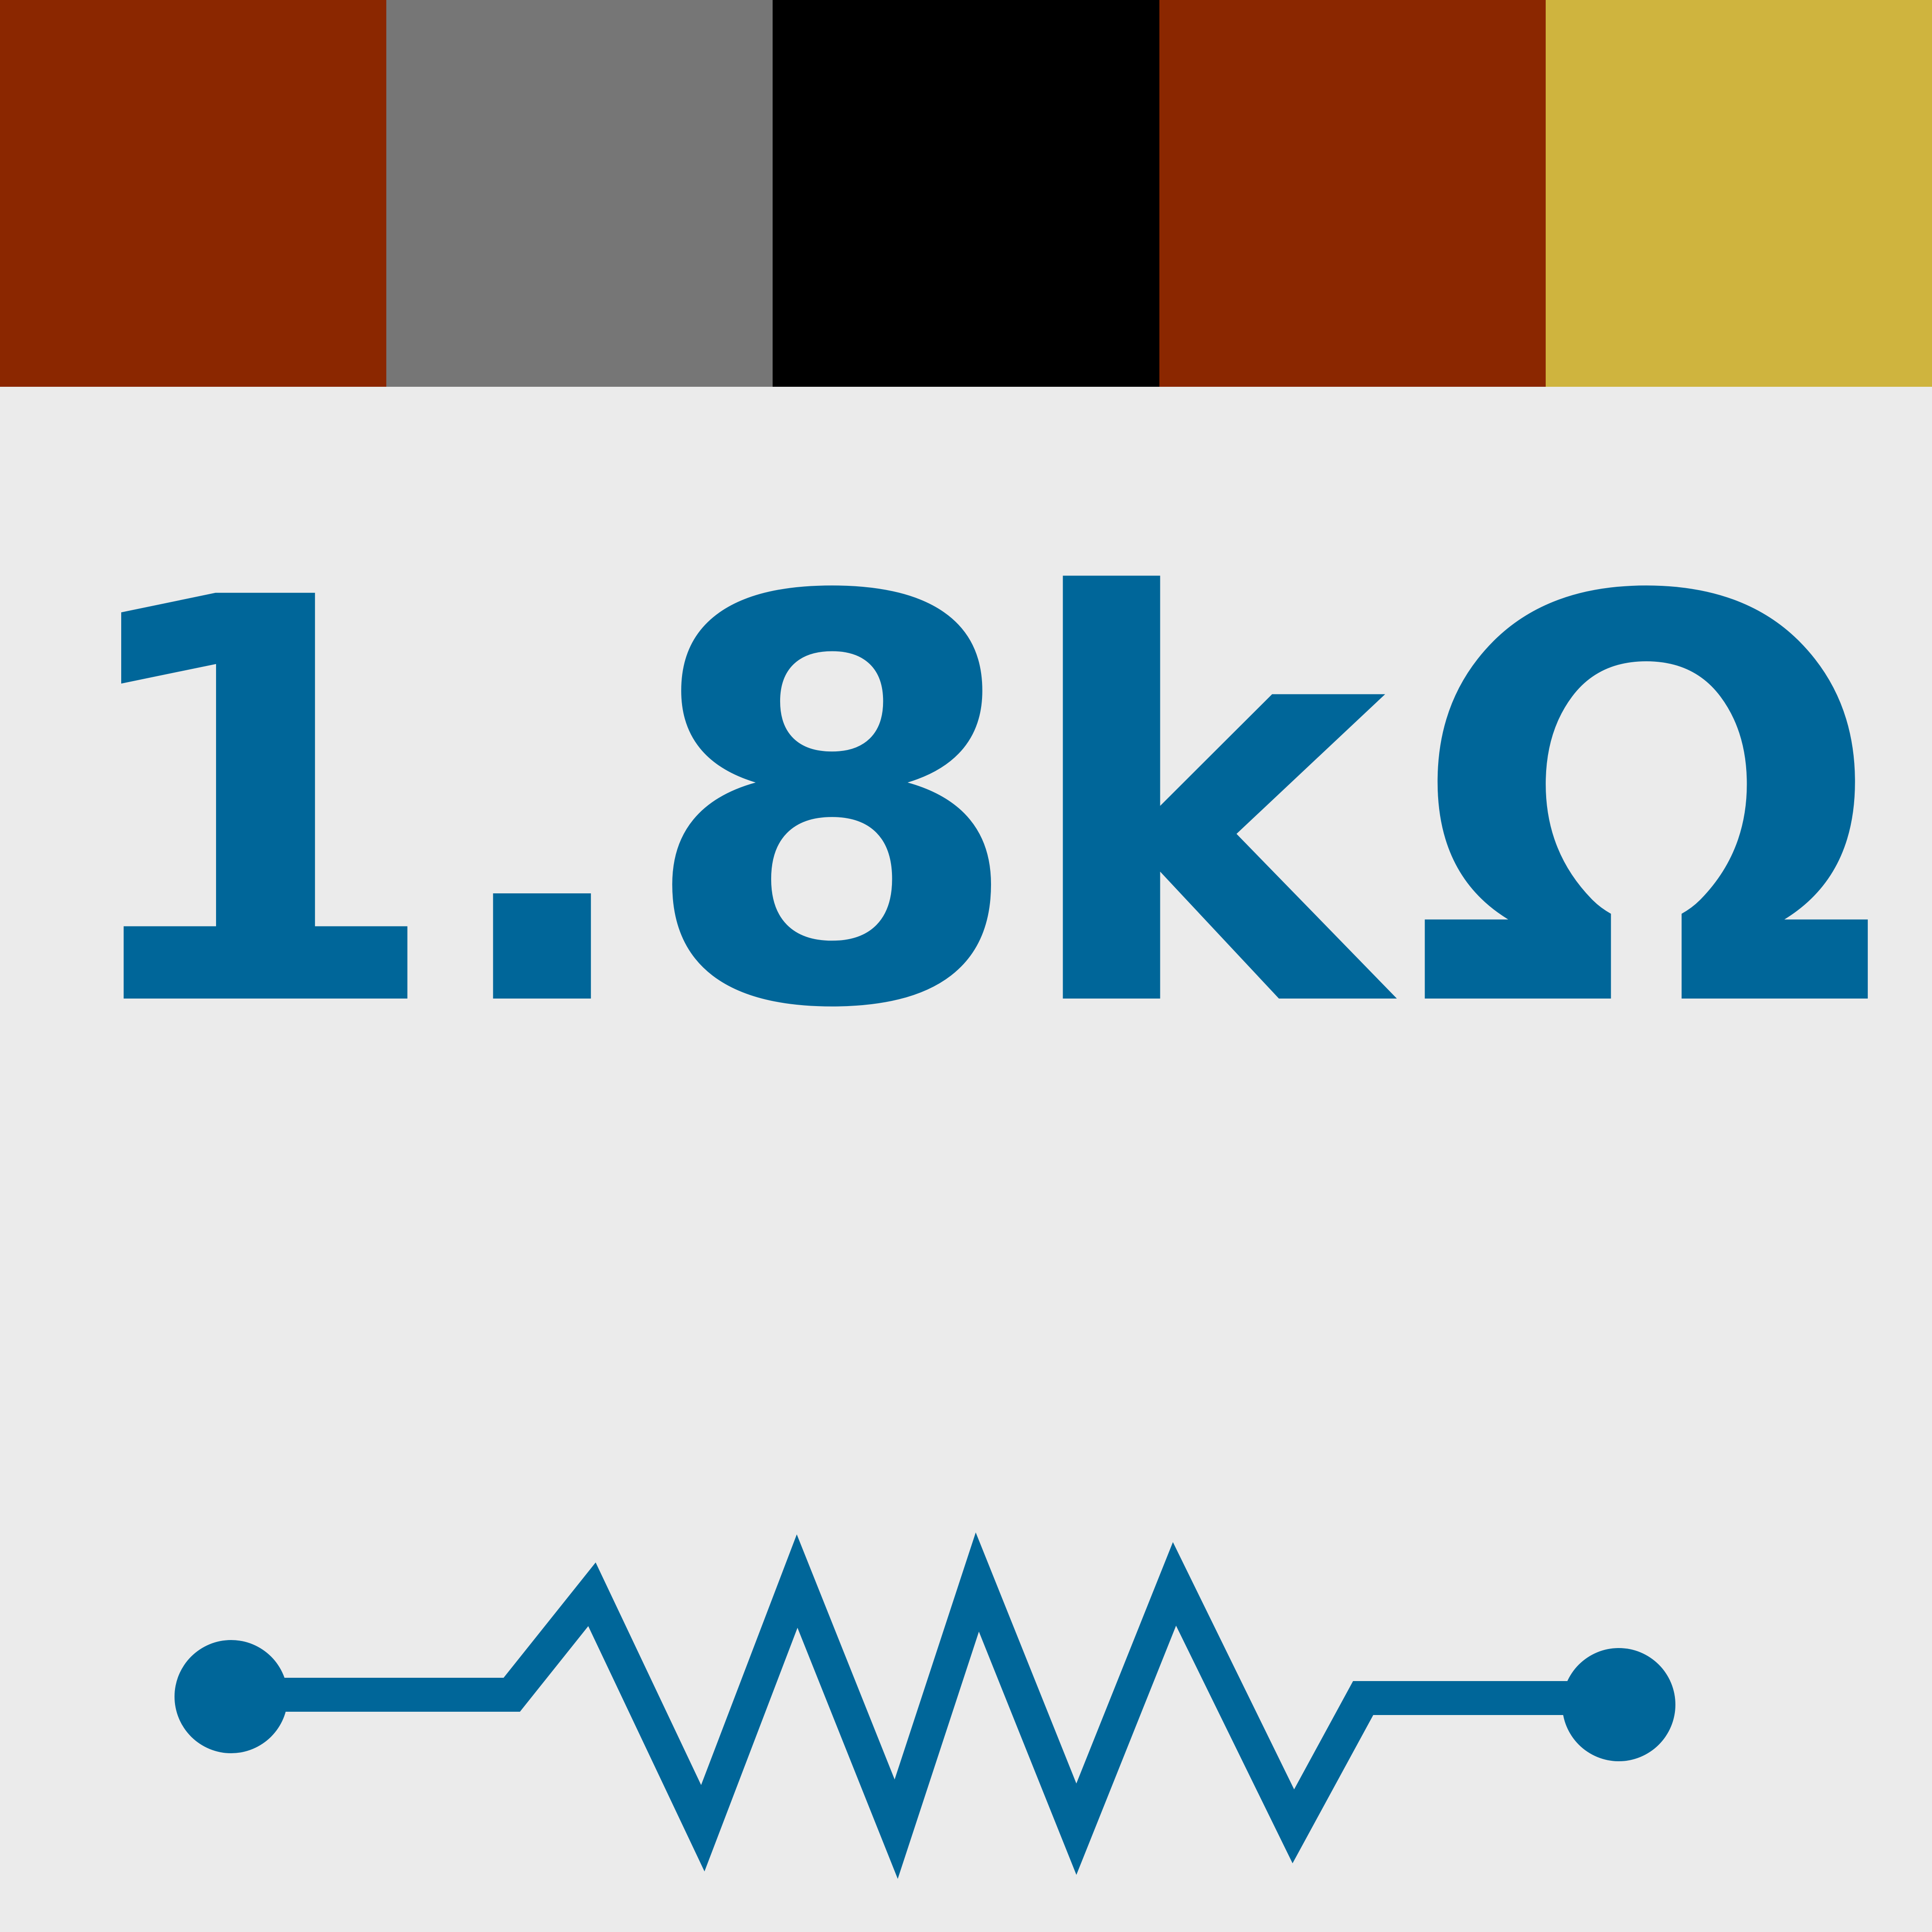 The width and height of the screenshot is (1932, 1932). What do you see at coordinates (232, 1697) in the screenshot?
I see `left-terminal-icon` at bounding box center [232, 1697].